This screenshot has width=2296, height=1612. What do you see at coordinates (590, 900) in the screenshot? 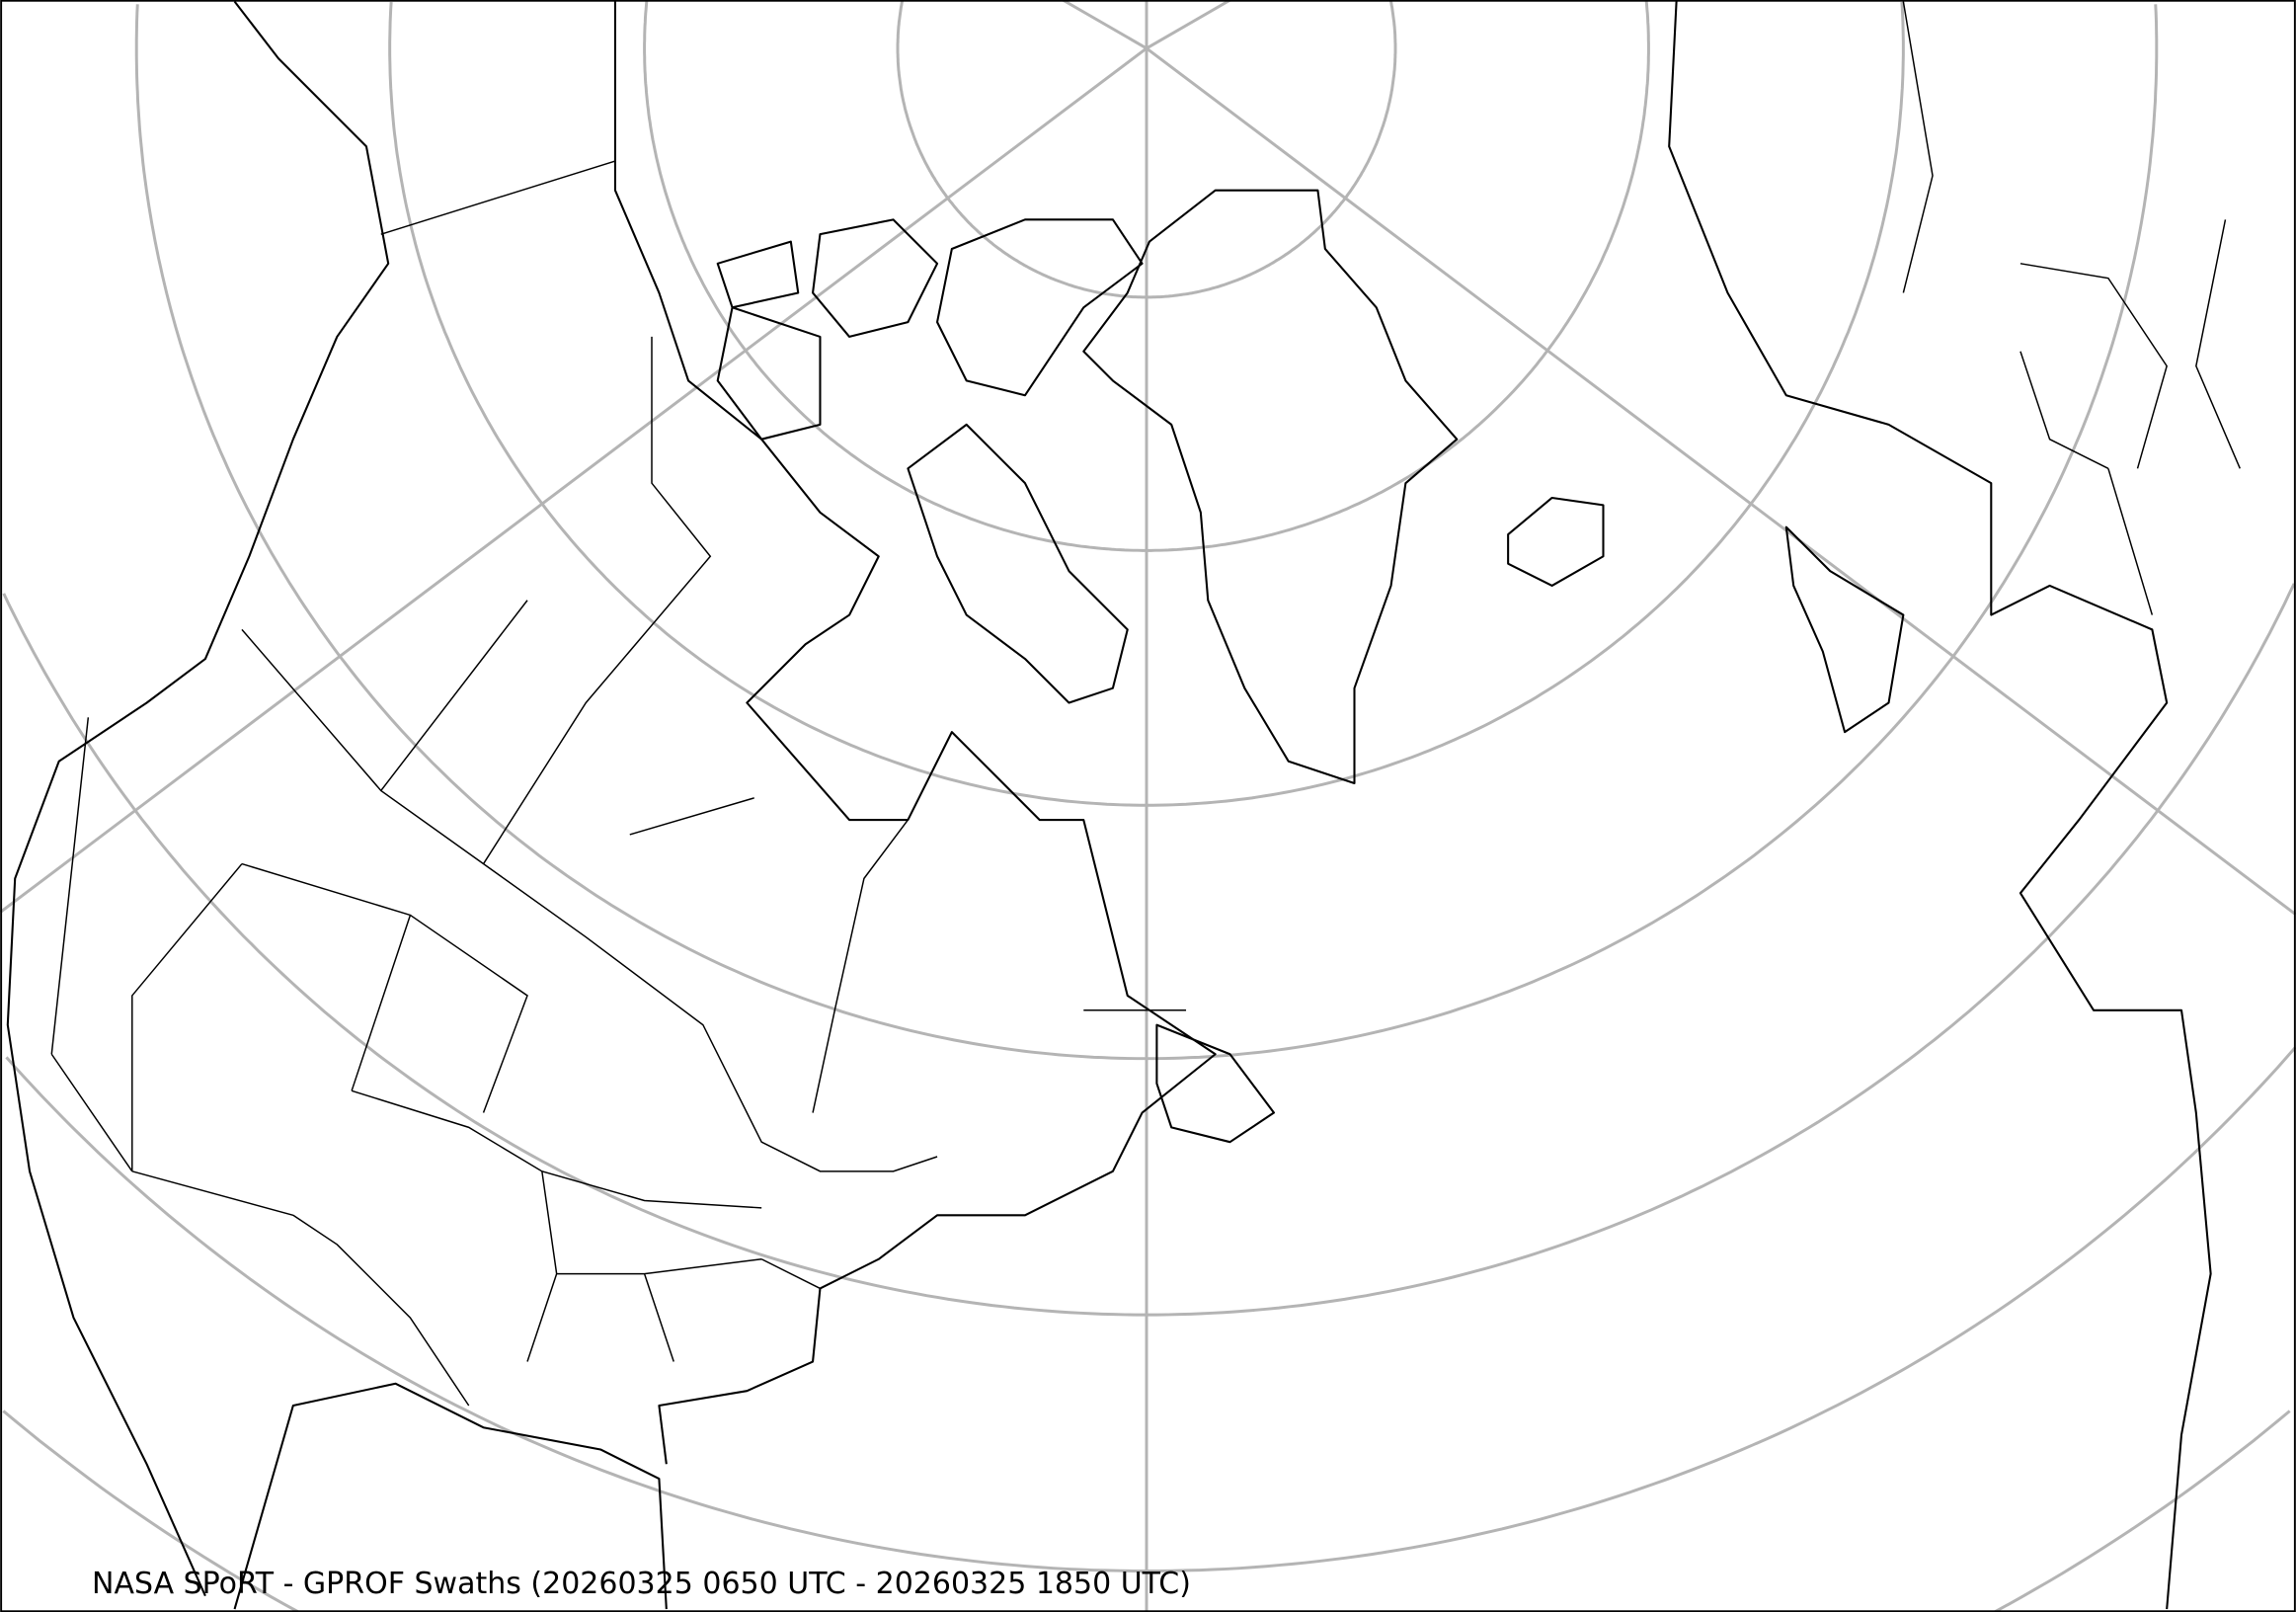
I see `canada-us-border` at bounding box center [590, 900].